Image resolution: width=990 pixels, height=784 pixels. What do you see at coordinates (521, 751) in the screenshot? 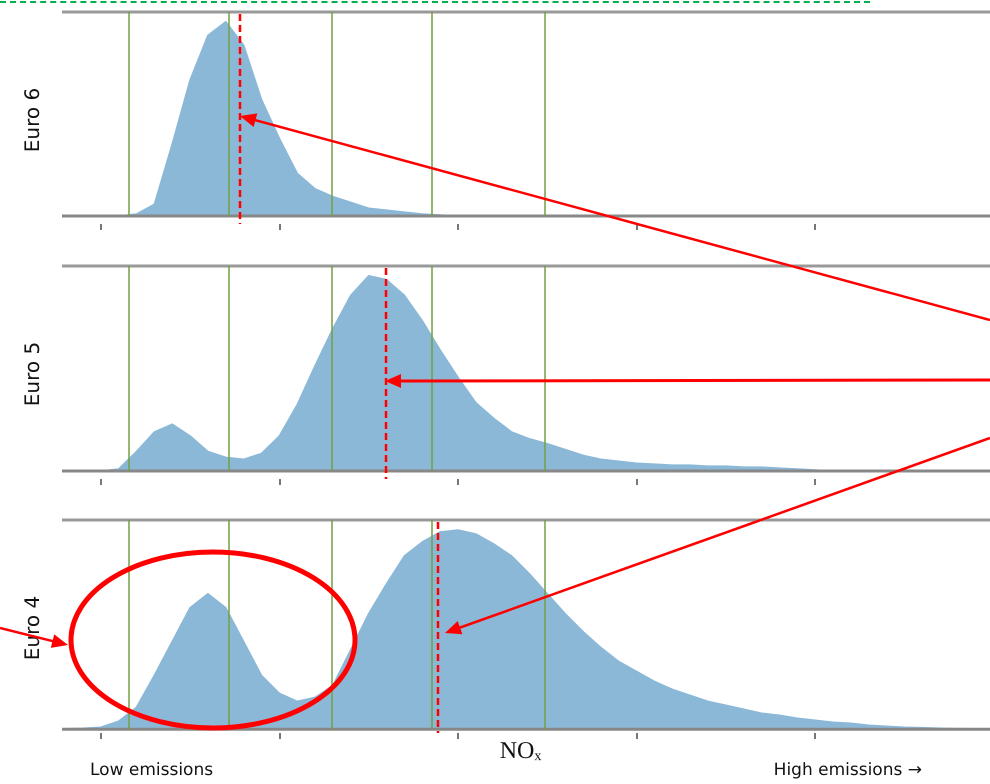
I see `x-axis-title: NOₓ` at bounding box center [521, 751].